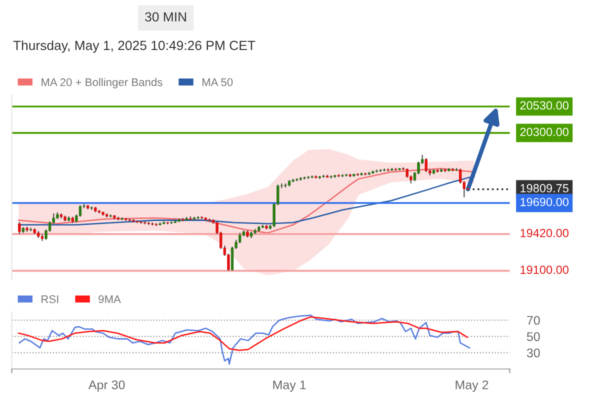  Describe the element at coordinates (165, 17) in the screenshot. I see `text: 30 MIN` at that location.